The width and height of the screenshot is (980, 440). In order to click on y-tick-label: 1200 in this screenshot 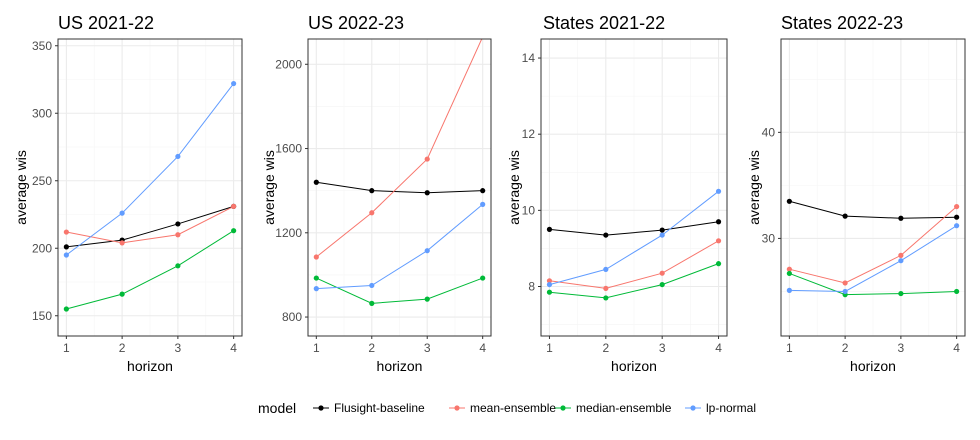, I will do `click(288, 233)`.